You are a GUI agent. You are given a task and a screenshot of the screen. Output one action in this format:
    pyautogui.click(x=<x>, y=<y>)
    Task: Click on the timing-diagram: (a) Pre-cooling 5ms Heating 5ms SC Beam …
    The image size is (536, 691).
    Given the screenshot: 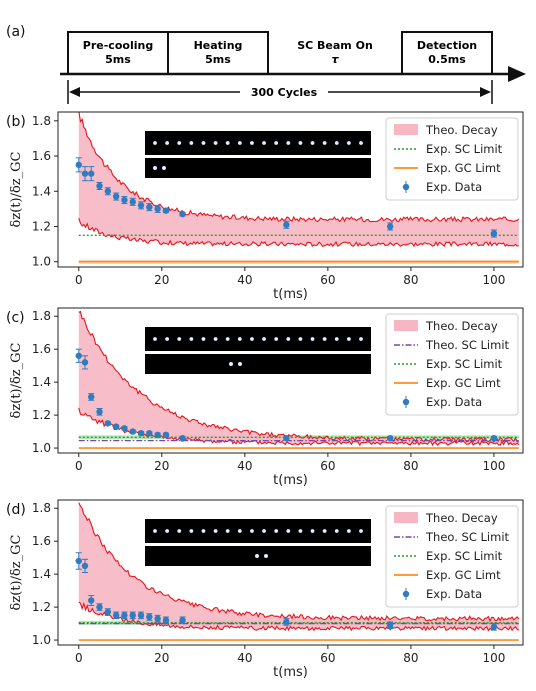 What is the action you would take?
    pyautogui.click(x=266, y=64)
    